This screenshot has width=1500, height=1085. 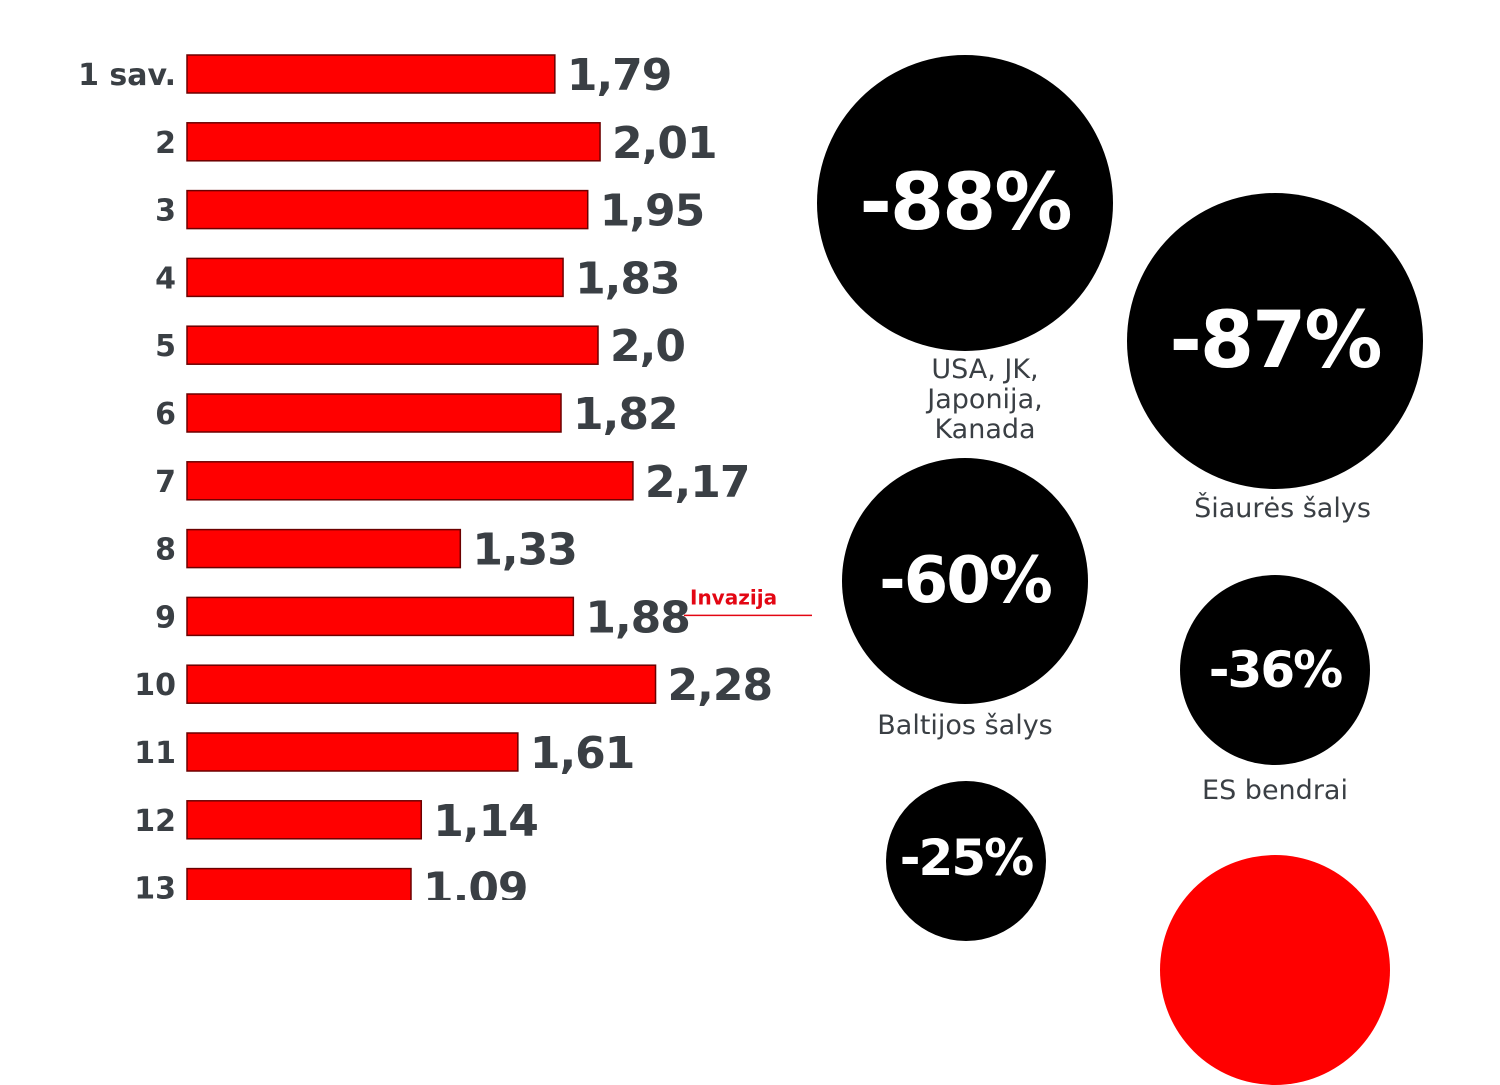 What do you see at coordinates (165, 346) in the screenshot?
I see `week-label: 5` at bounding box center [165, 346].